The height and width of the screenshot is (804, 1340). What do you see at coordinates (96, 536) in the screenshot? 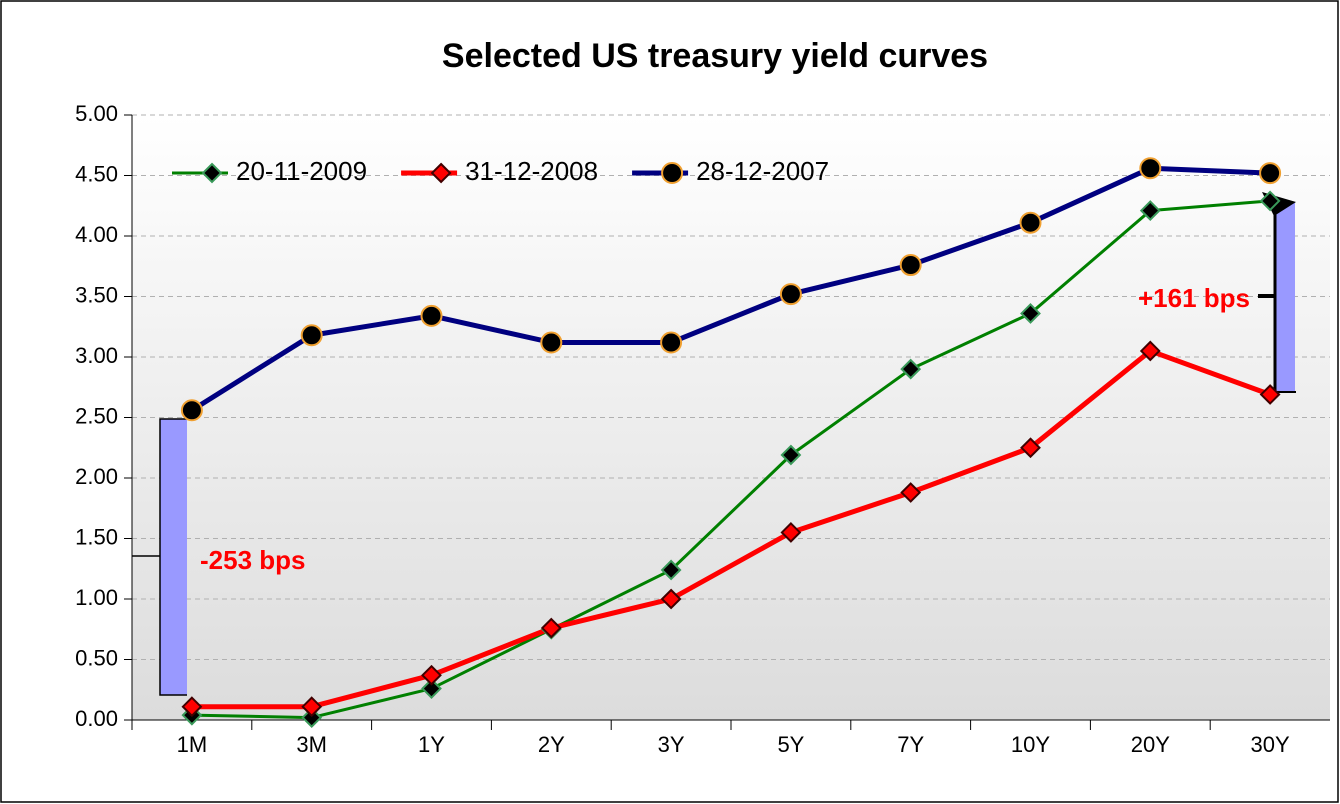
I see `y-tick-label: 1.50` at bounding box center [96, 536].